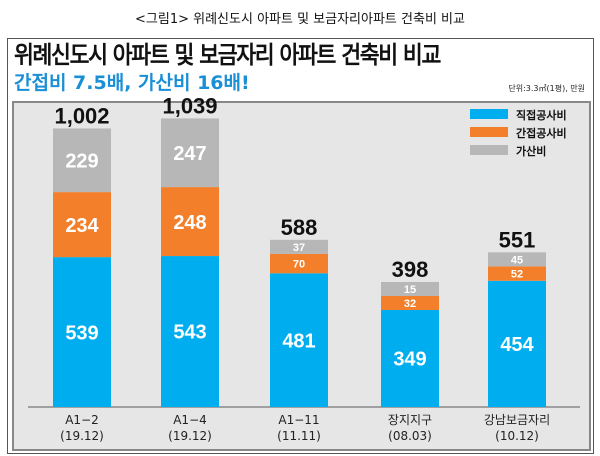 The height and width of the screenshot is (456, 600). I want to click on data-label: 543, so click(189, 333).